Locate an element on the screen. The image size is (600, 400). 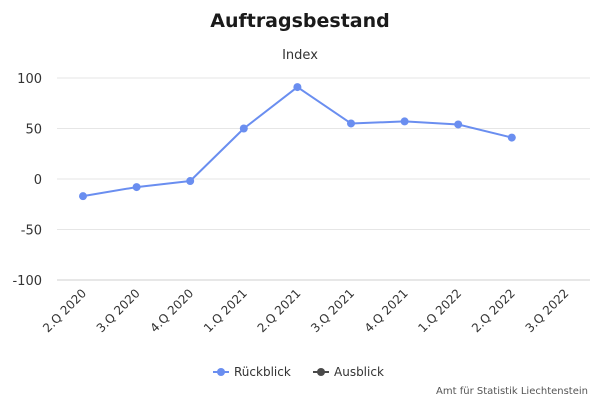
chart-subtitle: Index is located at coordinates (300, 55).